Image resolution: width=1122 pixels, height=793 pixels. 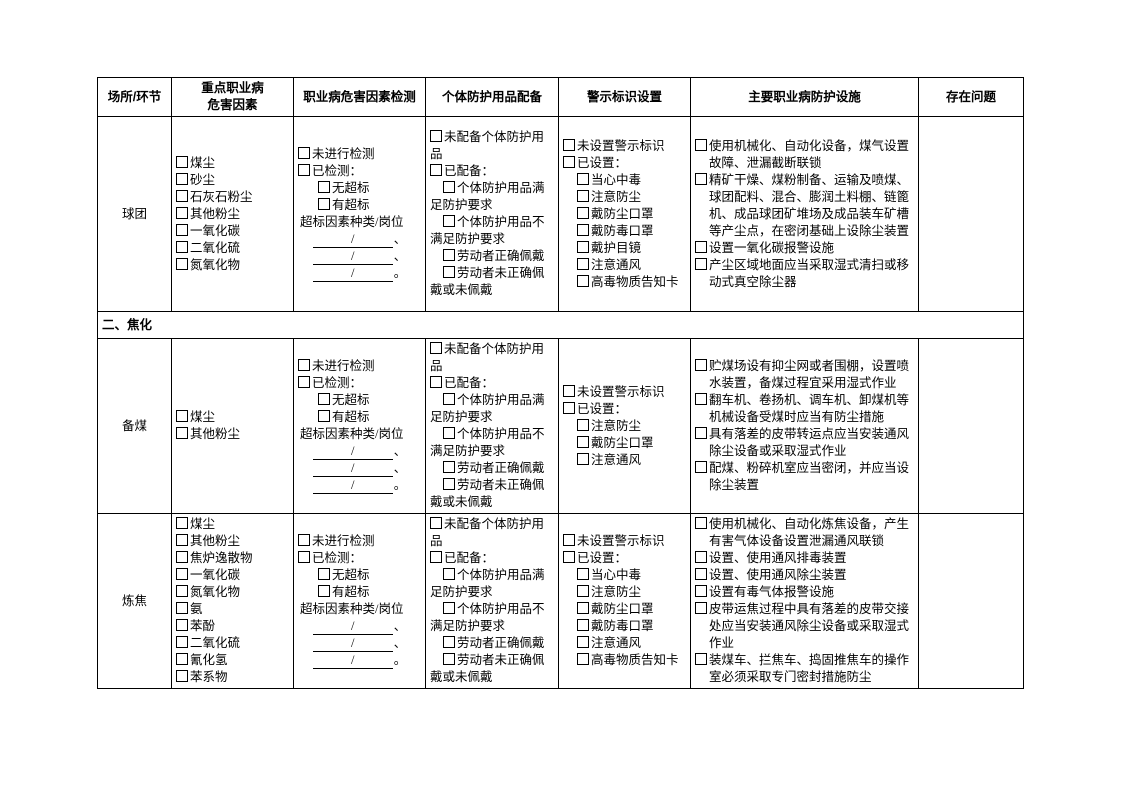 What do you see at coordinates (492, 197) in the screenshot?
I see `ppe-sub-checkbox-item: 个体防护用品满足防护要求` at bounding box center [492, 197].